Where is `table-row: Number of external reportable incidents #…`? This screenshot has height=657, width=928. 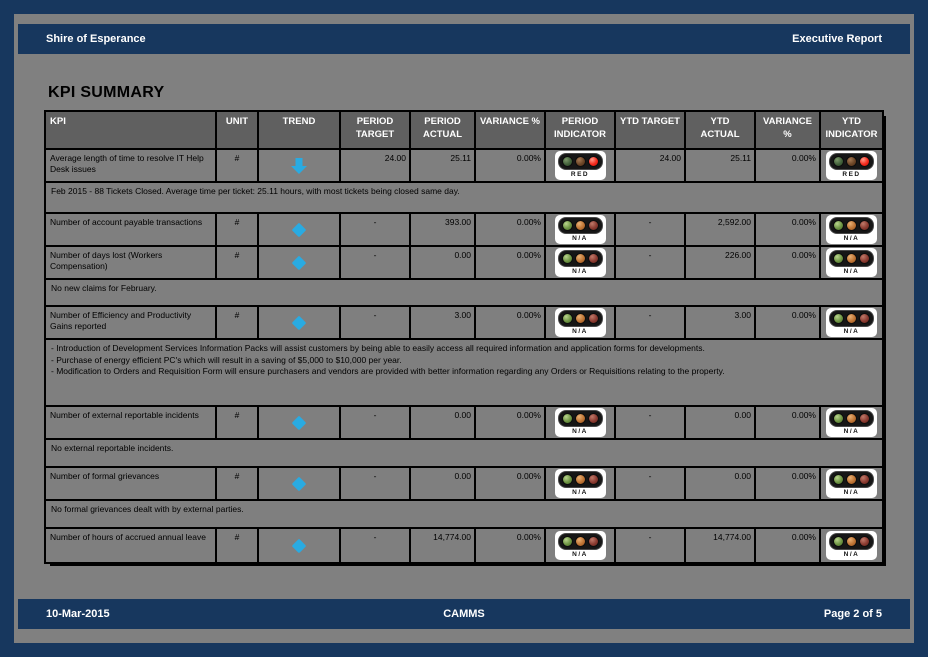
table-row: Number of external reportable incidents #… is located at coordinates (464, 423).